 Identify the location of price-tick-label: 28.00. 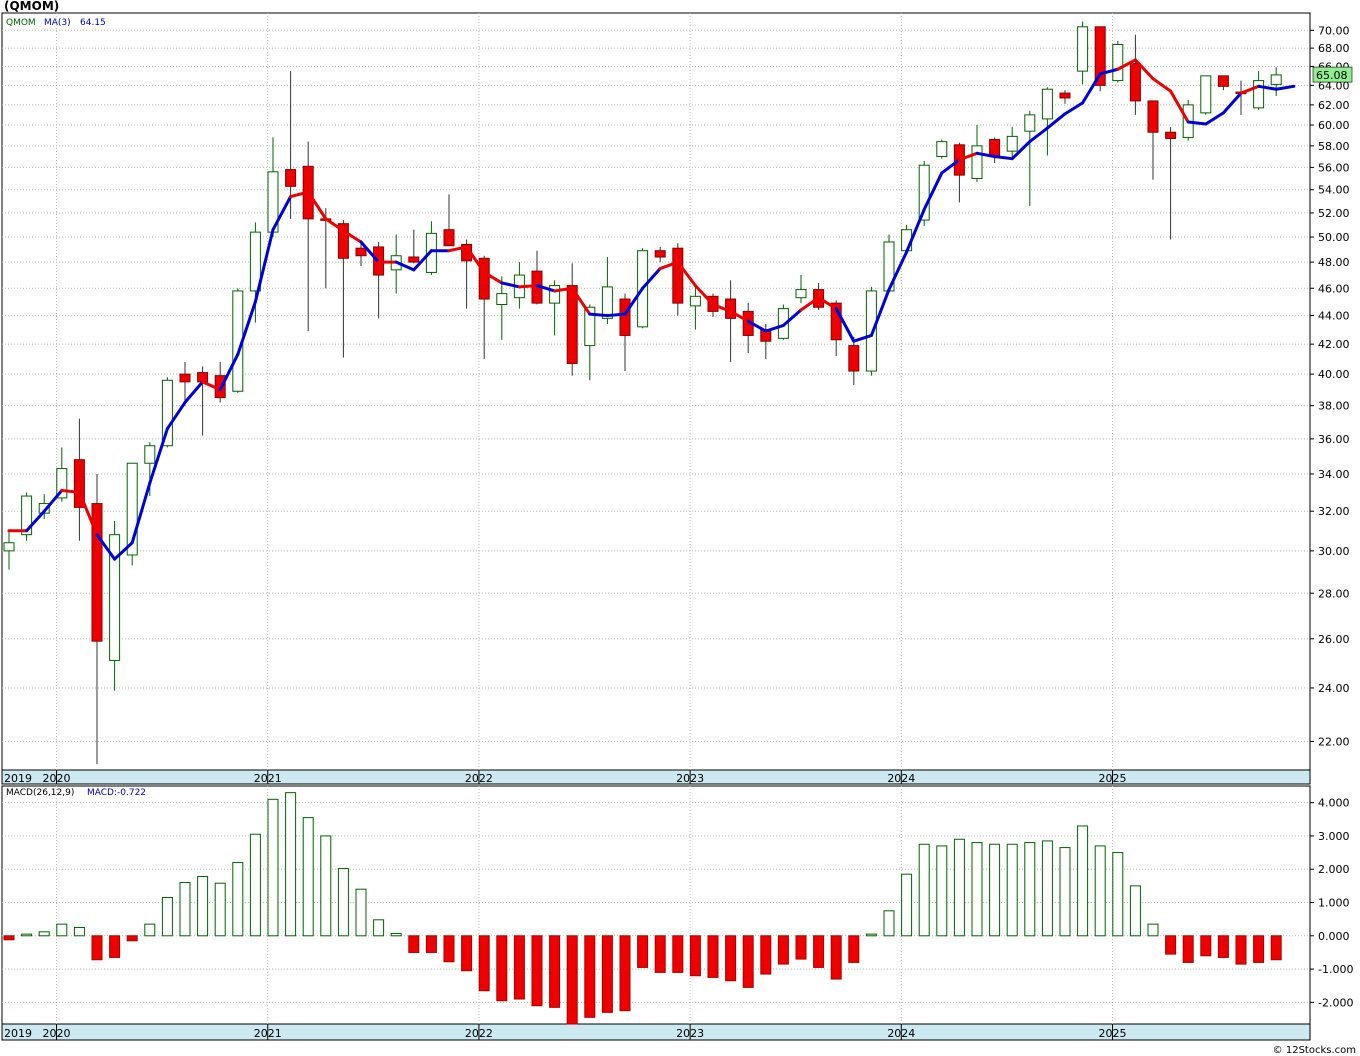
(1334, 593).